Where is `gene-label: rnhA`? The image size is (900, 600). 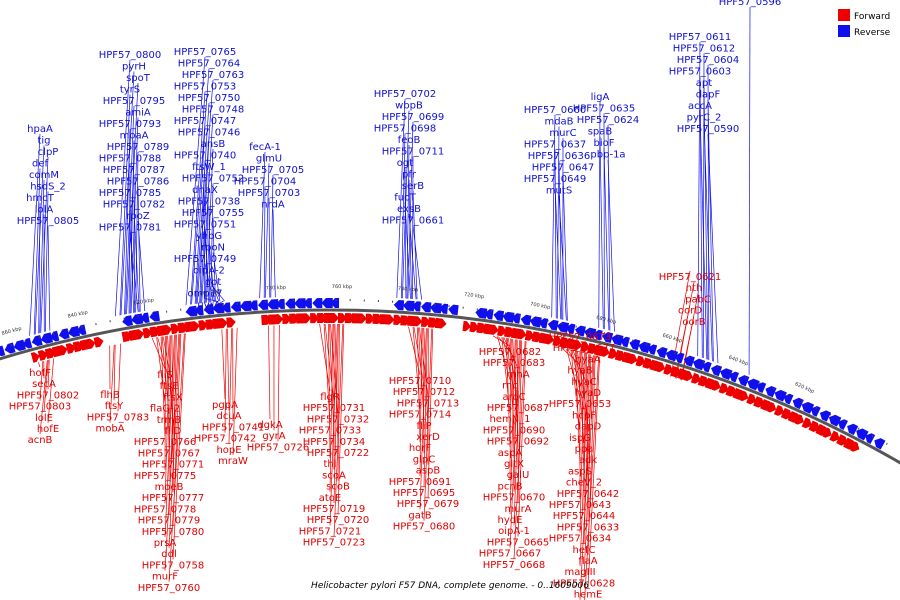
gene-label: rnhA is located at coordinates (518, 374).